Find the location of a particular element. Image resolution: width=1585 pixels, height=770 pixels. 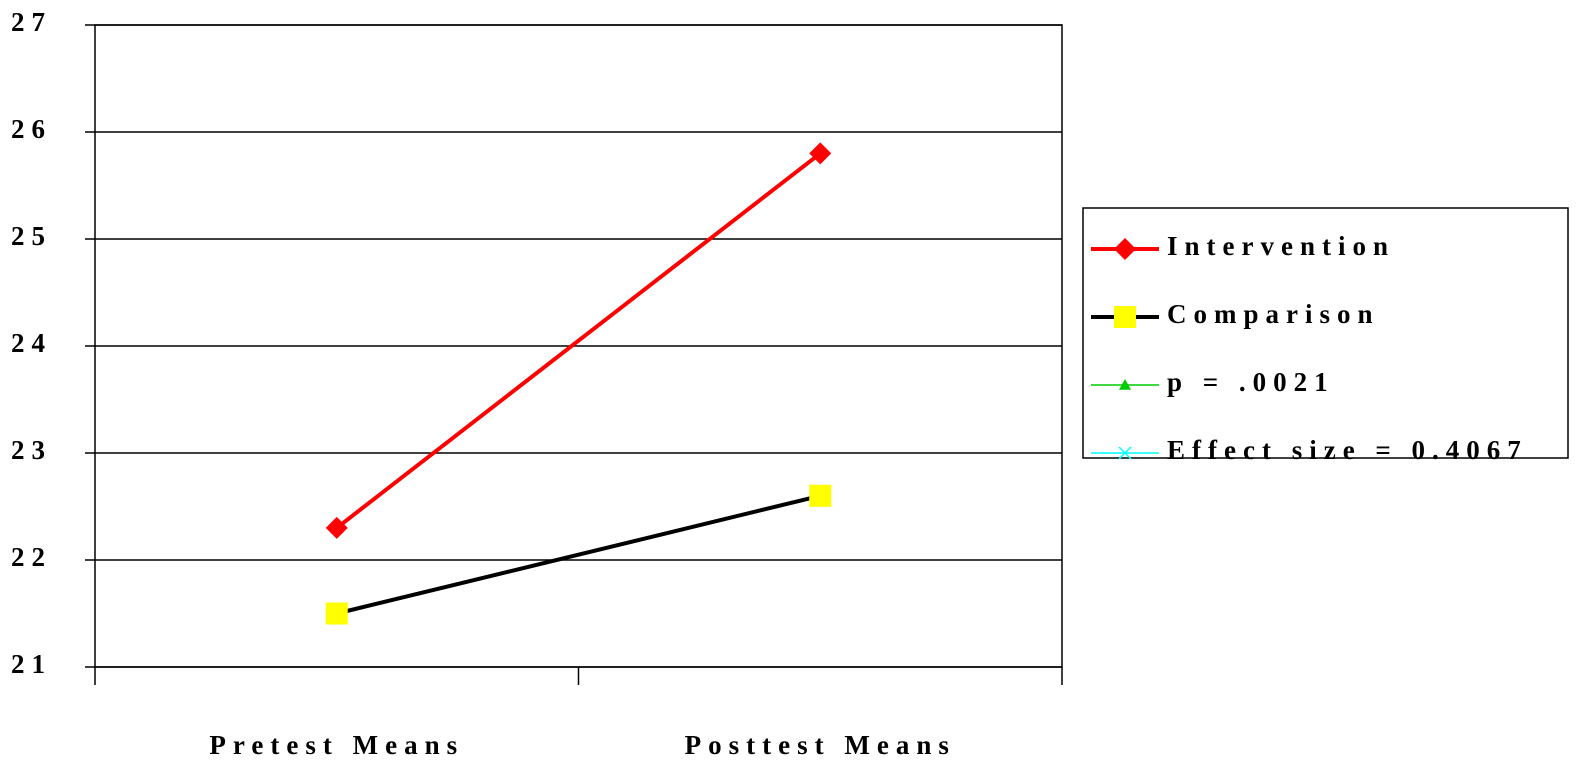

legend-label: Intervention is located at coordinates (1281, 246).